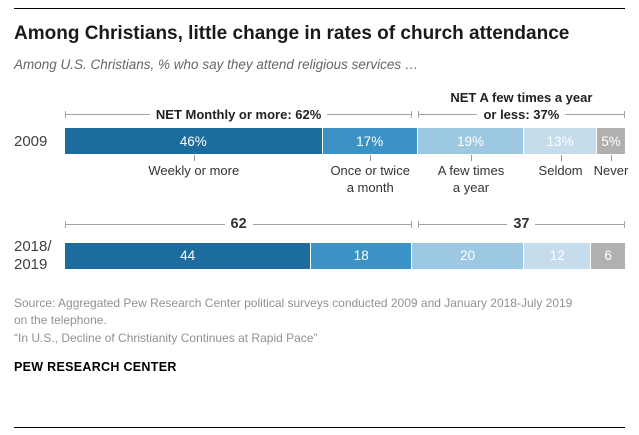 Image resolution: width=639 pixels, height=435 pixels. I want to click on row-label-2018-2019: 2018/2019, so click(33, 255).